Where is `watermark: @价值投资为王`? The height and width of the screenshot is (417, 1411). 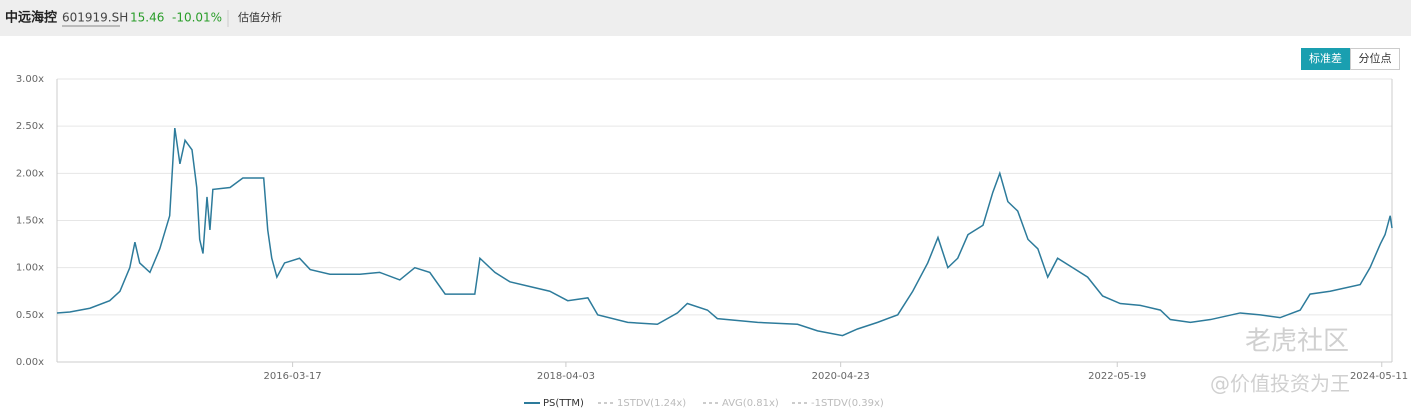 watermark: @价值投资为王 is located at coordinates (1280, 384).